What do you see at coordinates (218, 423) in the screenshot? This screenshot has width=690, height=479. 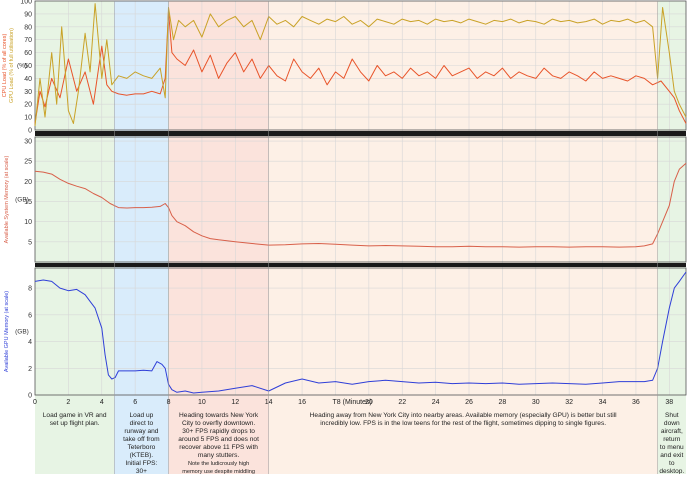 I see `phase-annotation-line: City to overfly downtown.` at bounding box center [218, 423].